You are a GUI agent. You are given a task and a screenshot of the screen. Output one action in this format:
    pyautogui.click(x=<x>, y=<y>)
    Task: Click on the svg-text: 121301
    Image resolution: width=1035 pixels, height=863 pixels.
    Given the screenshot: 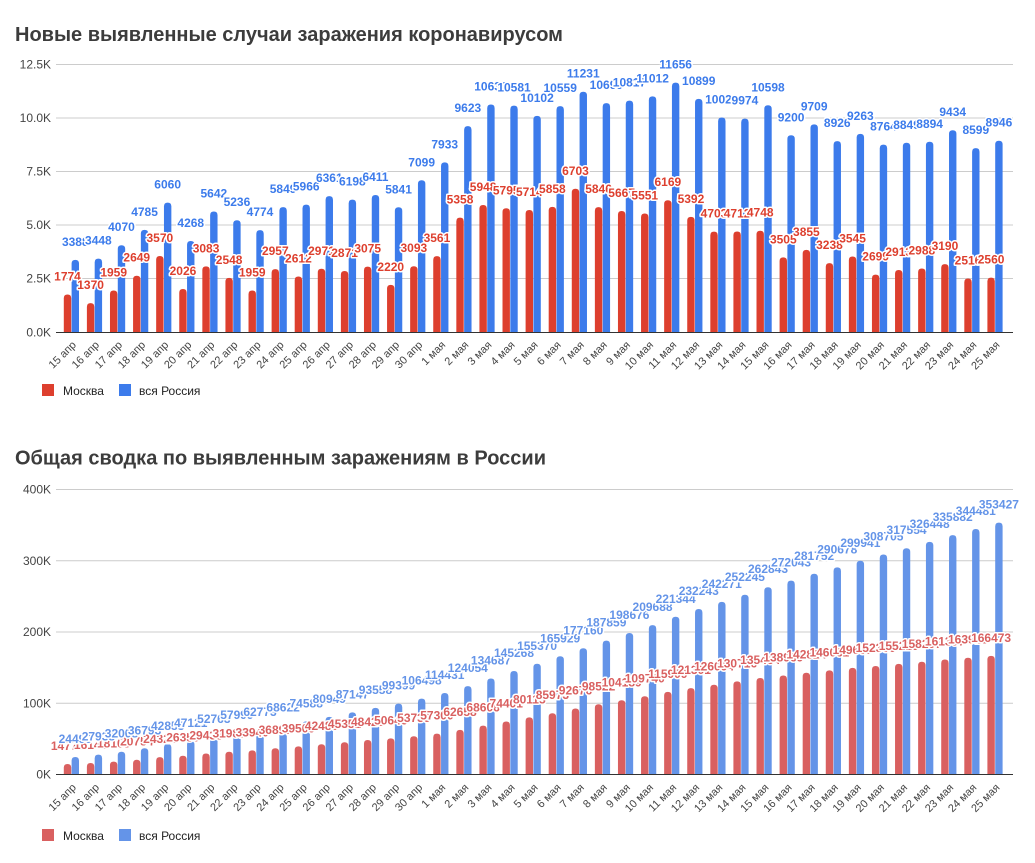 What is the action you would take?
    pyautogui.click(x=691, y=670)
    